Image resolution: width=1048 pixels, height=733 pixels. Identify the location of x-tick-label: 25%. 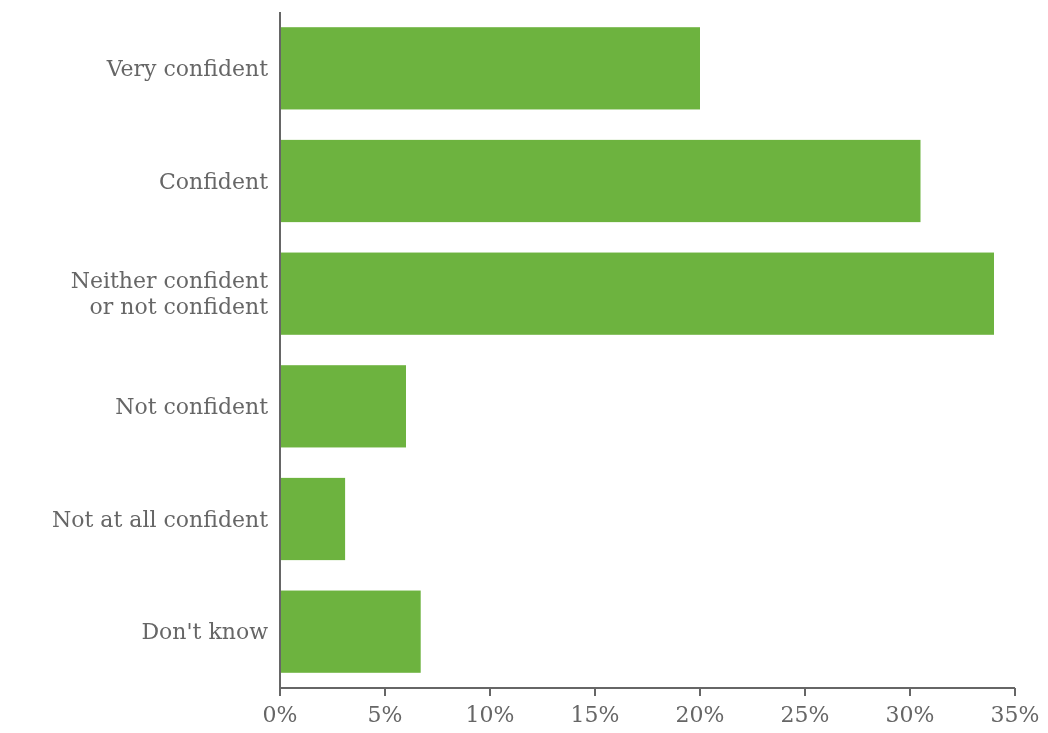
(805, 714).